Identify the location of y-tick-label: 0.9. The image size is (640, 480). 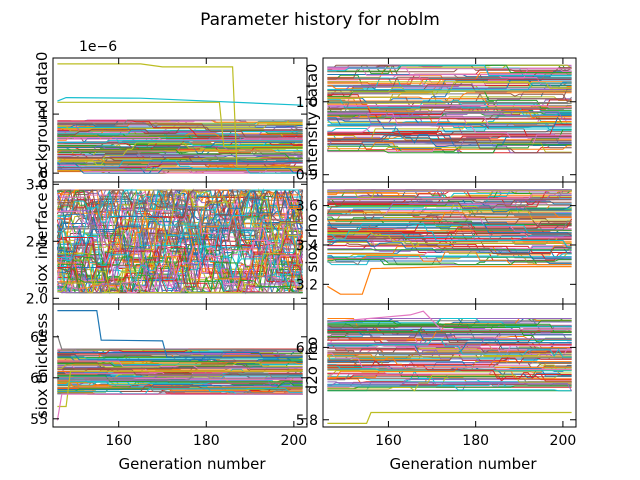
(307, 176).